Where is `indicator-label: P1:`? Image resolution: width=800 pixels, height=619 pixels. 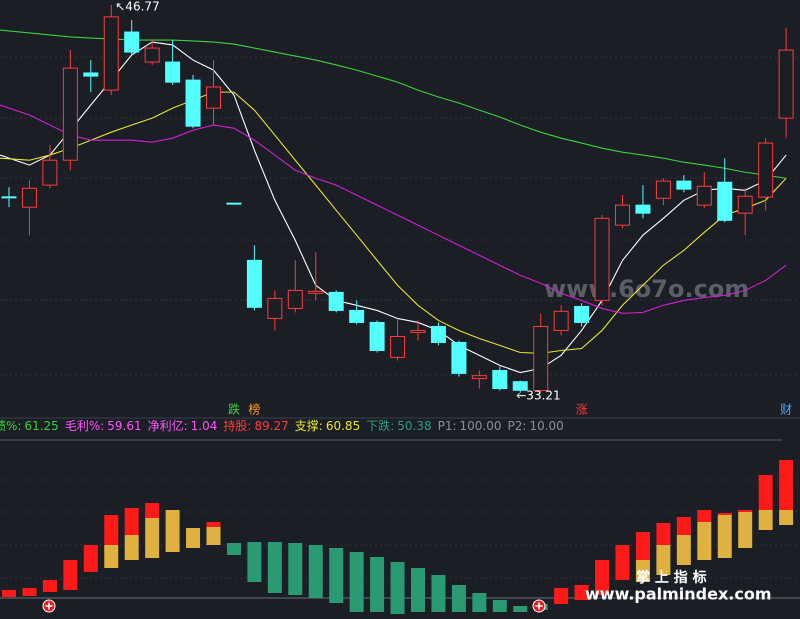 indicator-label: P1: is located at coordinates (447, 426).